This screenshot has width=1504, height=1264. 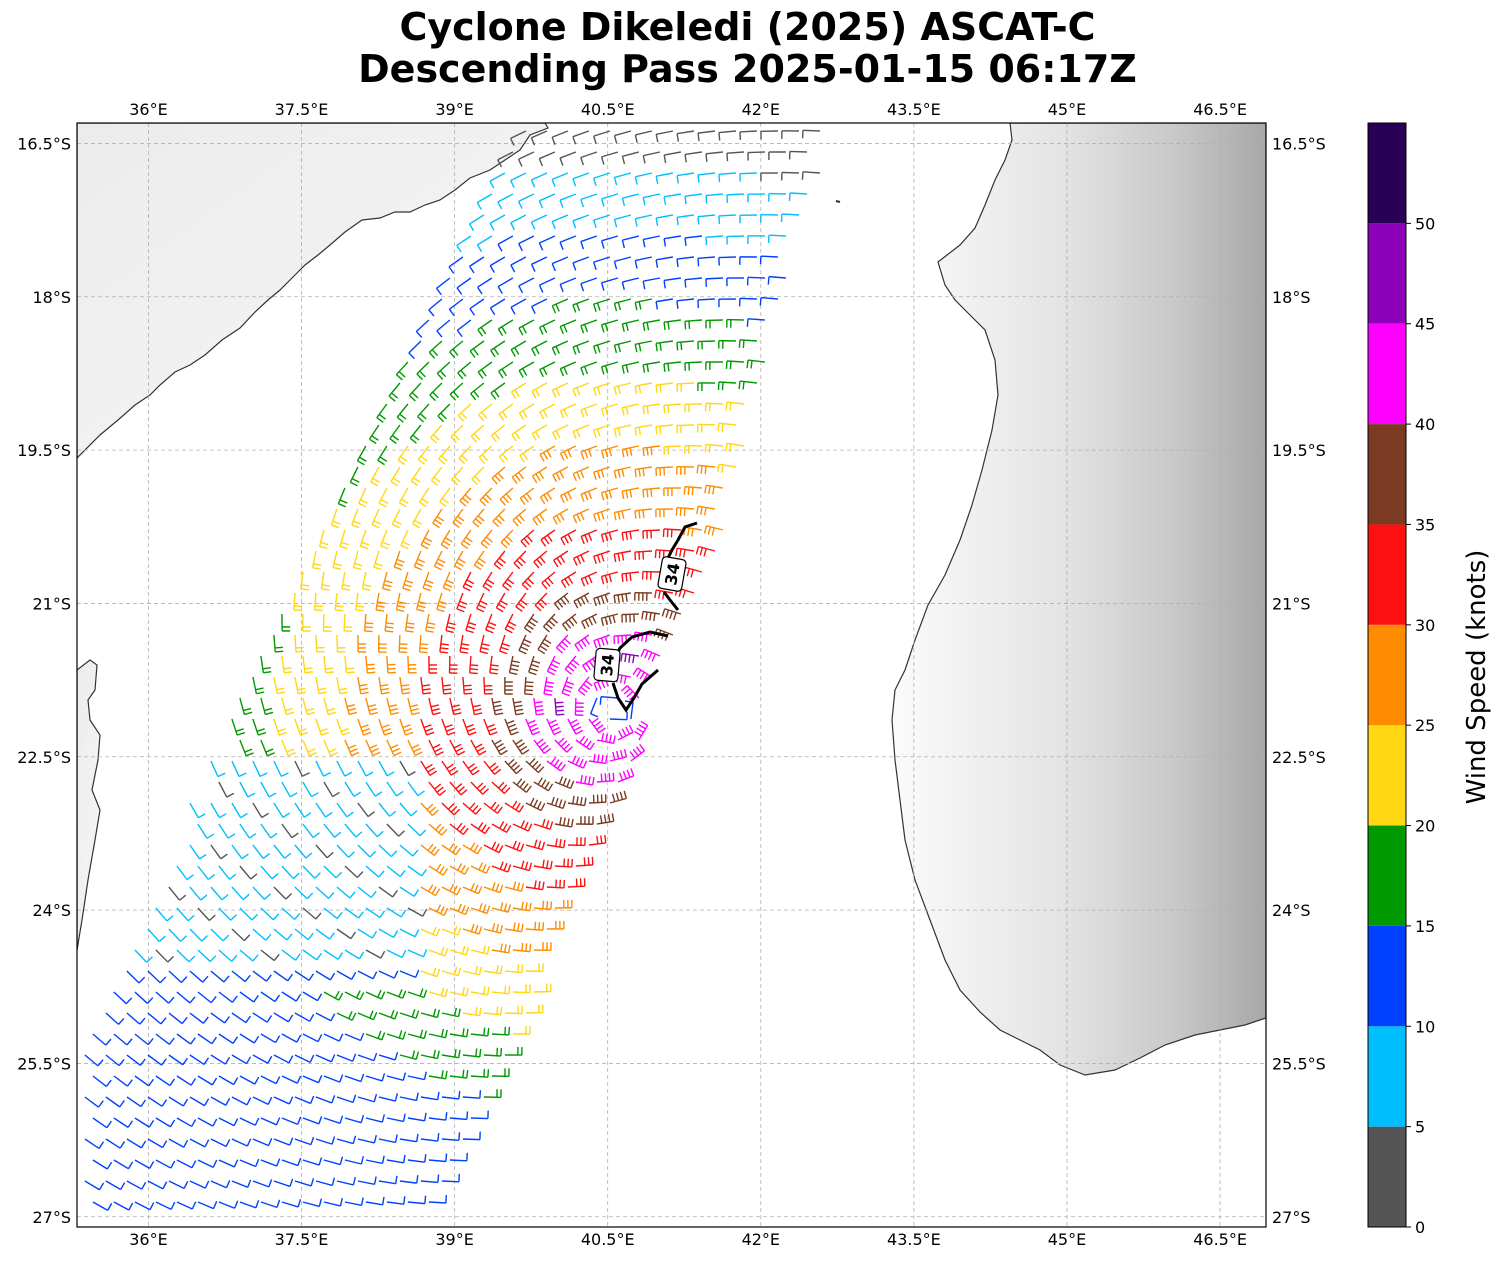 What do you see at coordinates (1299, 450) in the screenshot?
I see `lat-tick-label-right: 19.5°S` at bounding box center [1299, 450].